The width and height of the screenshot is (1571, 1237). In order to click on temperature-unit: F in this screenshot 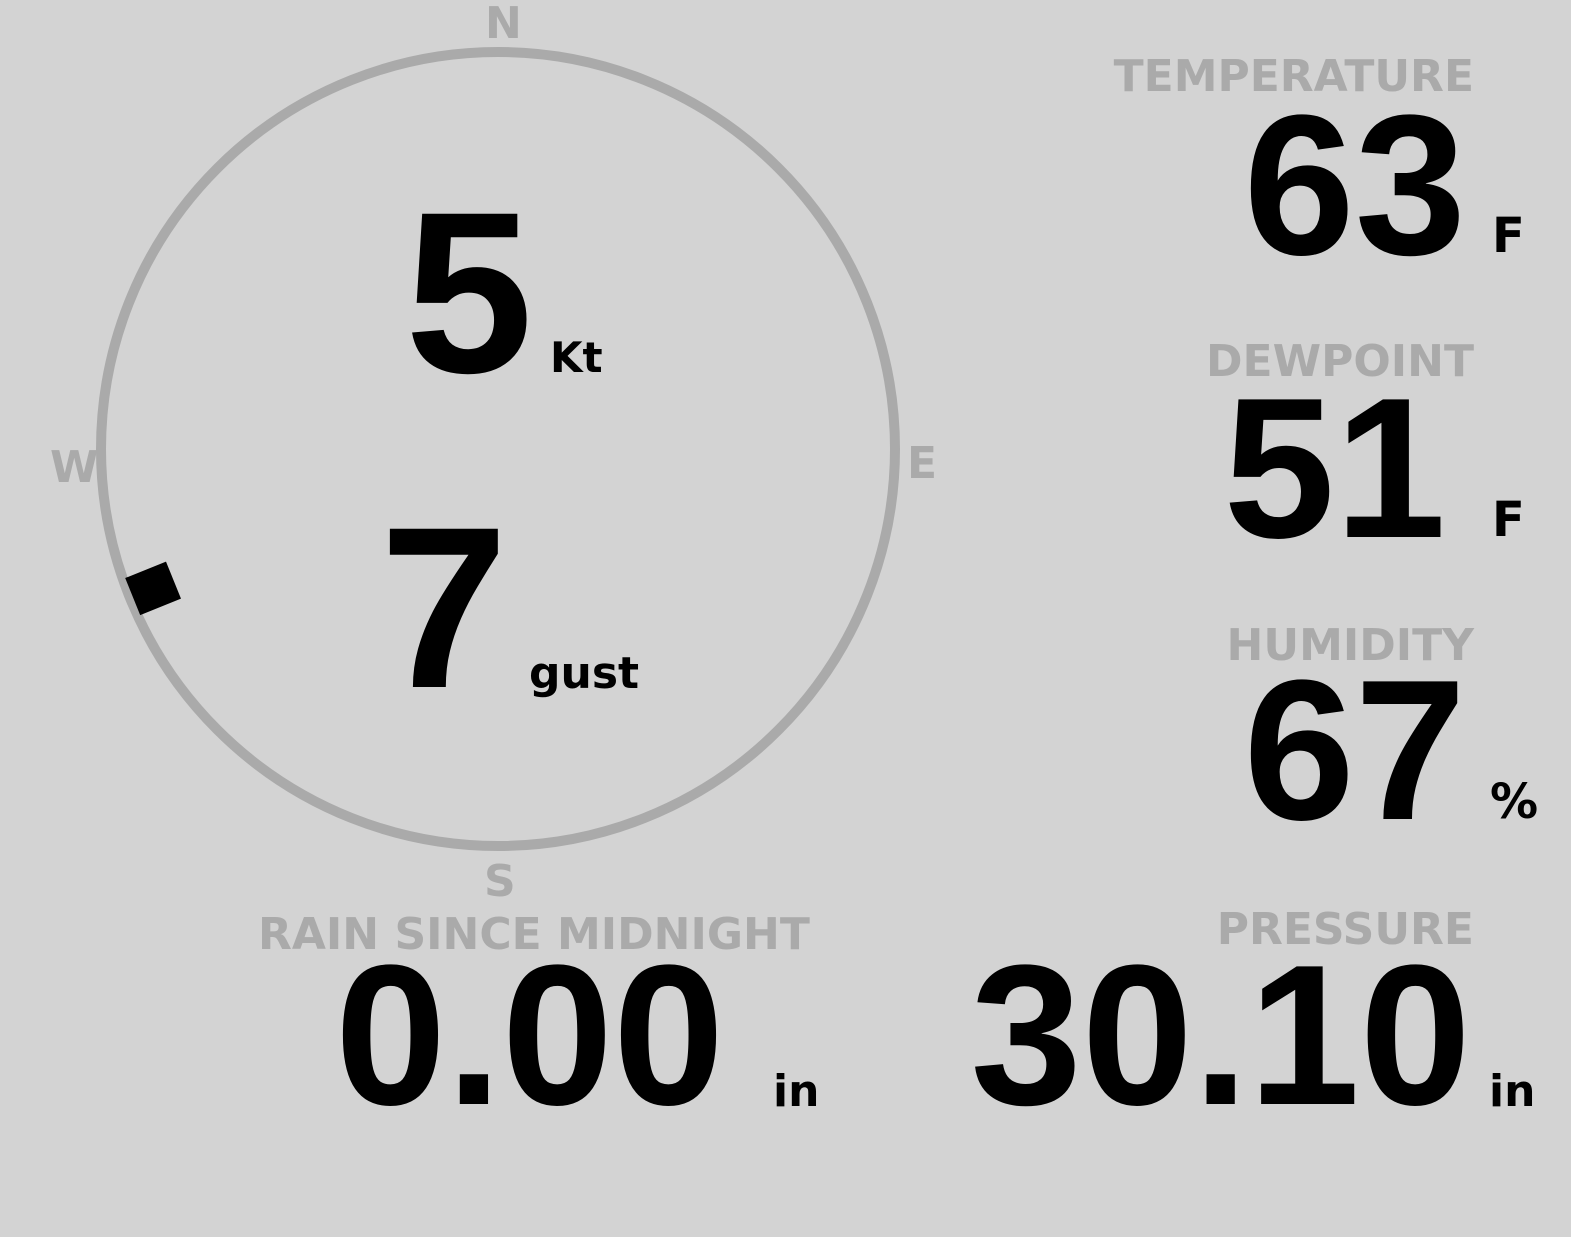, I will do `click(1508, 236)`.